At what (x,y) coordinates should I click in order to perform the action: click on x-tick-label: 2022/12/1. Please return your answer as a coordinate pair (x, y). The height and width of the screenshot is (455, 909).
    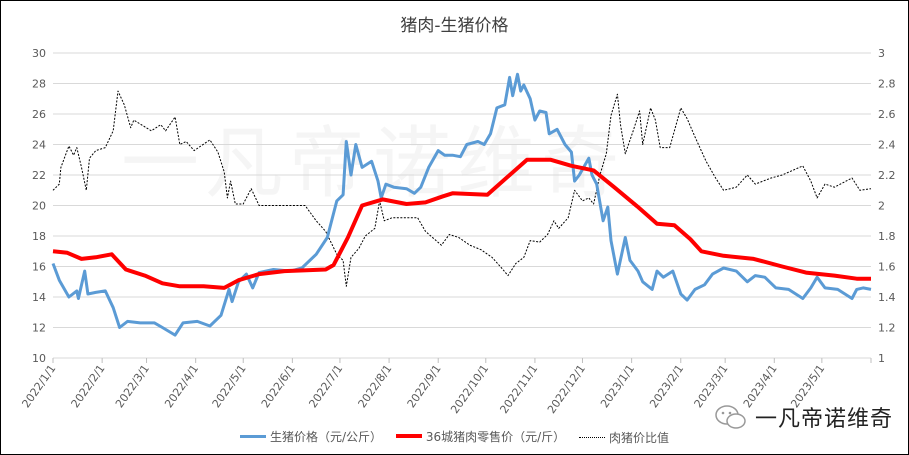
    Looking at the image, I should click on (566, 389).